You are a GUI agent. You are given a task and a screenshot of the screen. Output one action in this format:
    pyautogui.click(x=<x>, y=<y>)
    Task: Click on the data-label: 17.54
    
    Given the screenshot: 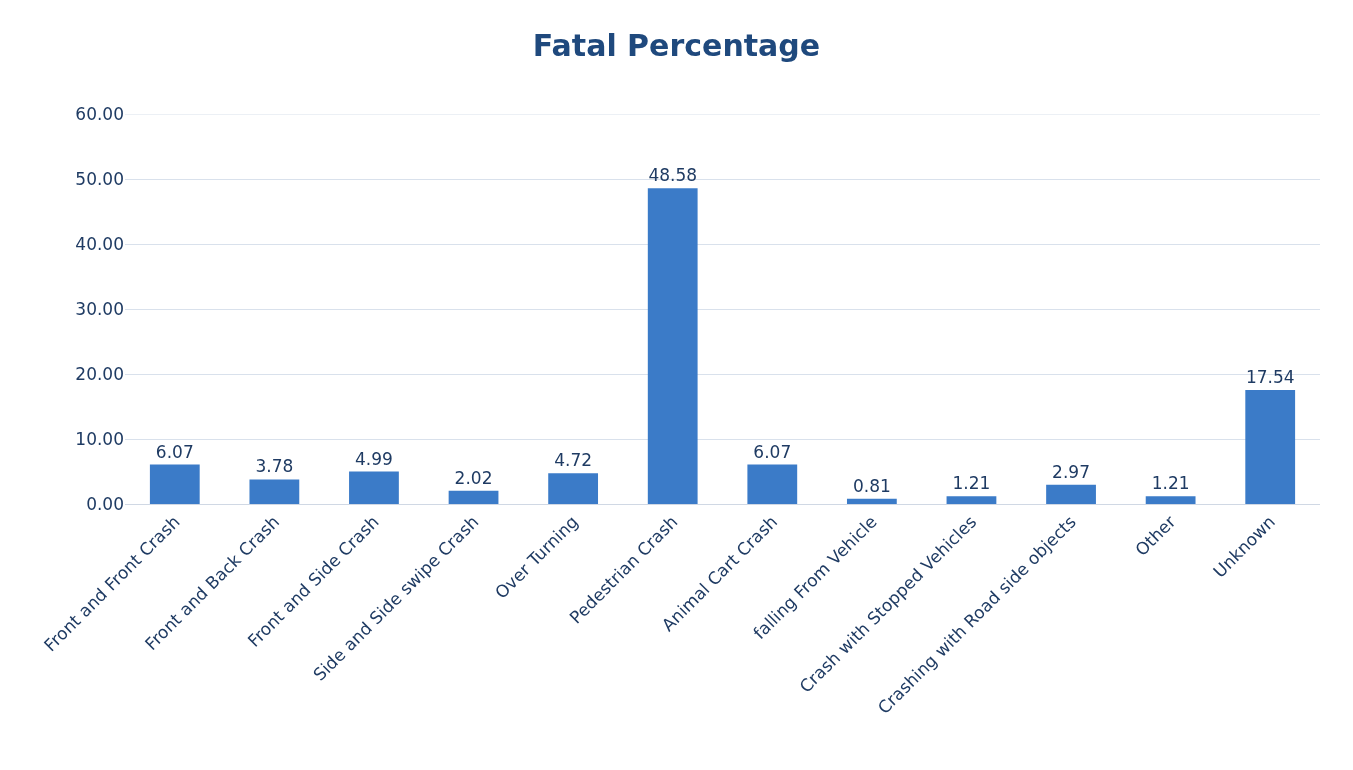 What is the action you would take?
    pyautogui.click(x=1270, y=376)
    